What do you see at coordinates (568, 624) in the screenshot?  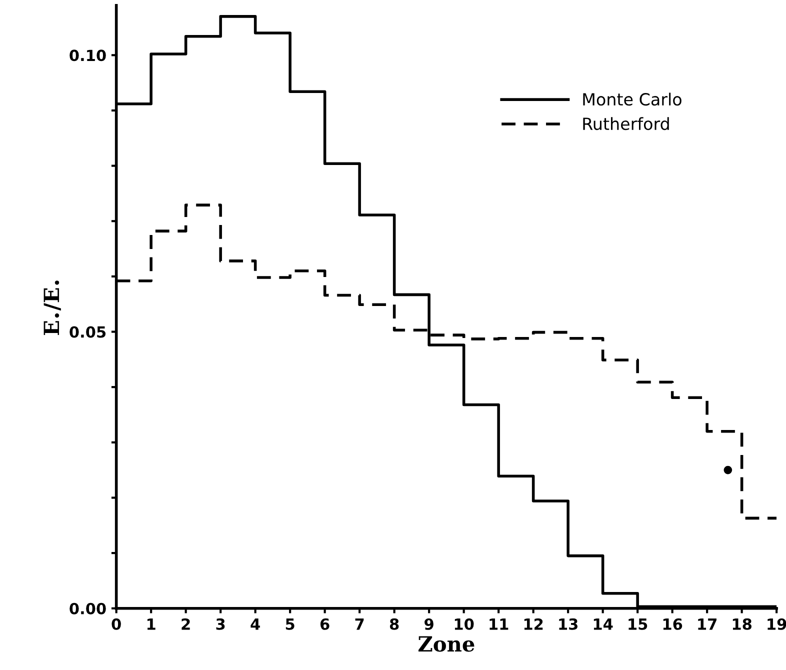 I see `x-tick-label: 13` at bounding box center [568, 624].